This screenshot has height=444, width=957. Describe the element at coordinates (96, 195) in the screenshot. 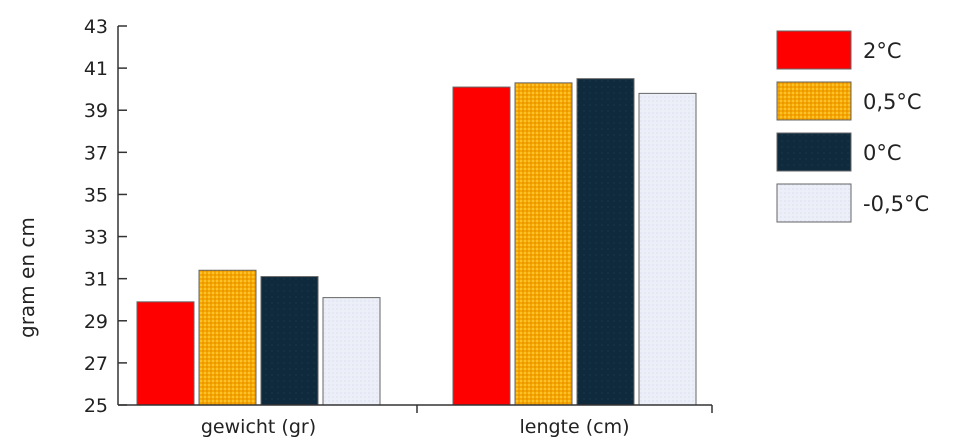

I see `y-tick-label: 35` at that location.